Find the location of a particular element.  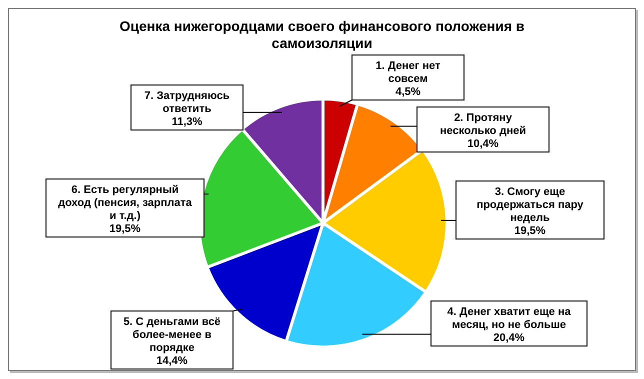

slice-label: 1. Денег нет совсем is located at coordinates (408, 72).